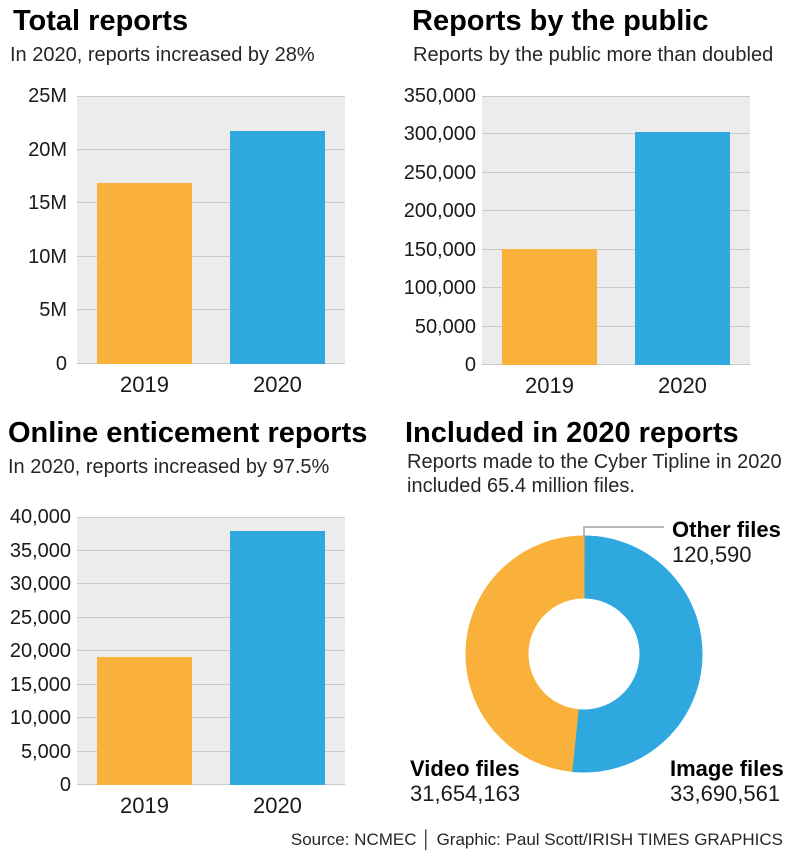 This screenshot has width=800, height=859. I want to click on chart-subtitle-online-enticement: In 2020, reports increased by 97.5%, so click(169, 467).